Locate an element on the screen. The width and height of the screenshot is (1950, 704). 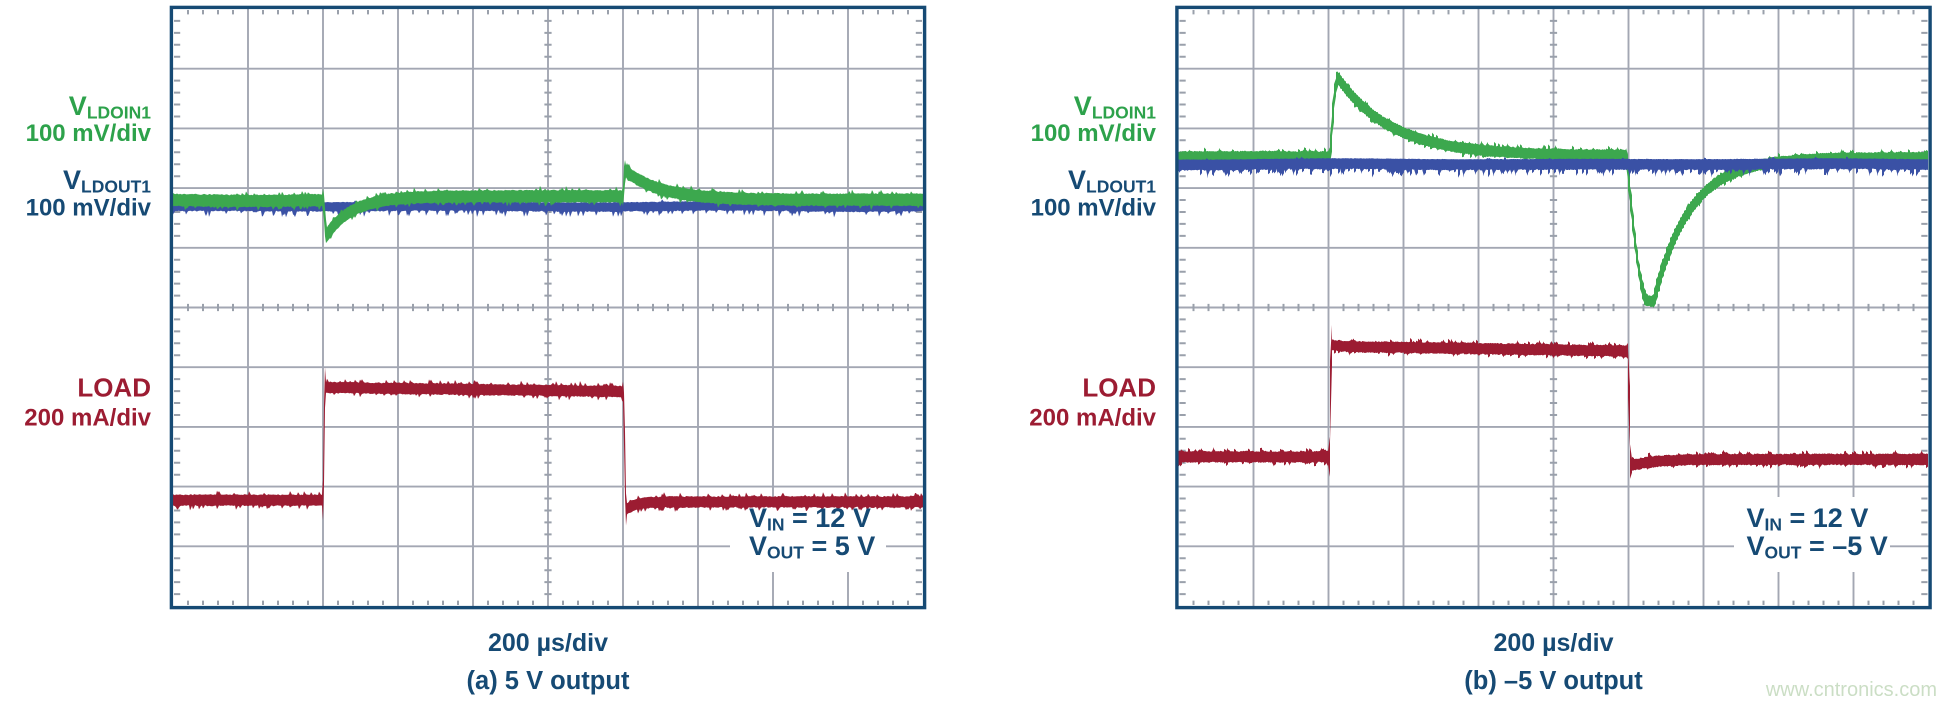
svg-text: www.cntronics.com is located at coordinates (1851, 690).